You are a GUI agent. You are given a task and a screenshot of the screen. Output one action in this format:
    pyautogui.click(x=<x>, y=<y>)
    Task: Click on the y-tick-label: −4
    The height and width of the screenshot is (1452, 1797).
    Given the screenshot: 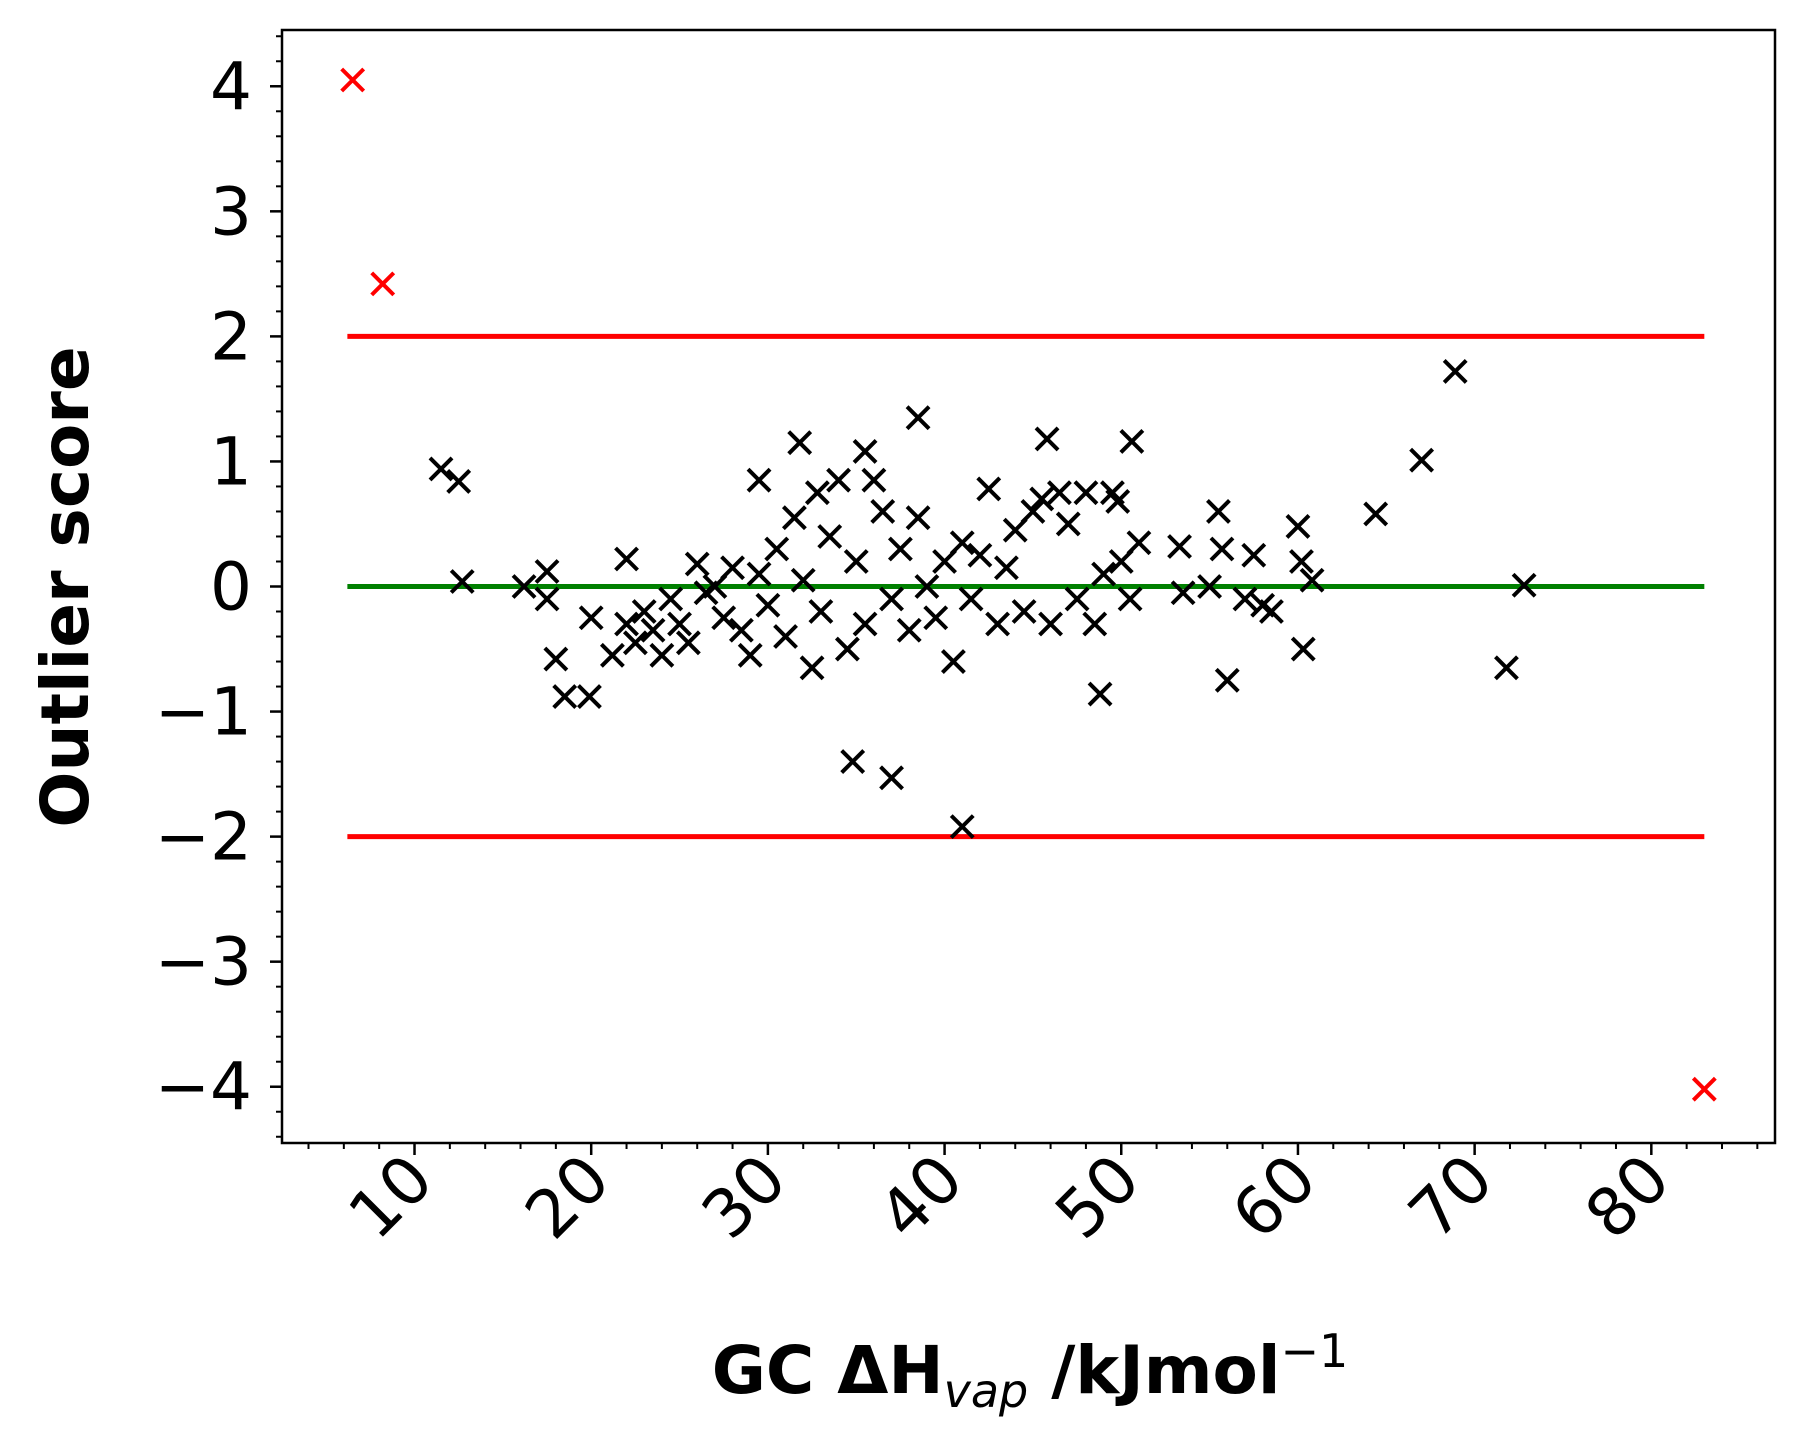 What is the action you would take?
    pyautogui.click(x=203, y=1087)
    